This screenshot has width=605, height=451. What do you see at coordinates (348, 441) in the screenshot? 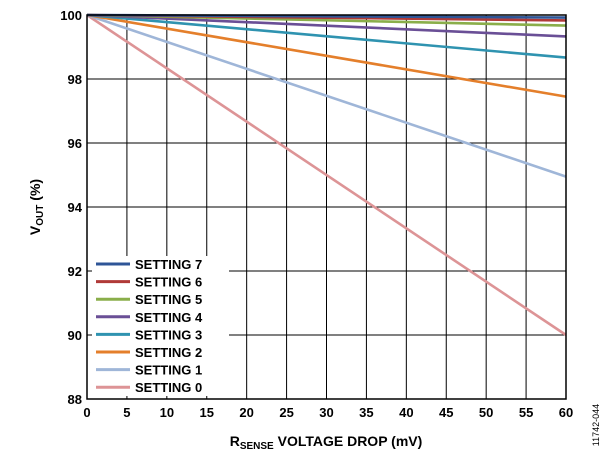
I see `x-axis-title-rest: VOLTAGE DROP (mV)` at bounding box center [348, 441].